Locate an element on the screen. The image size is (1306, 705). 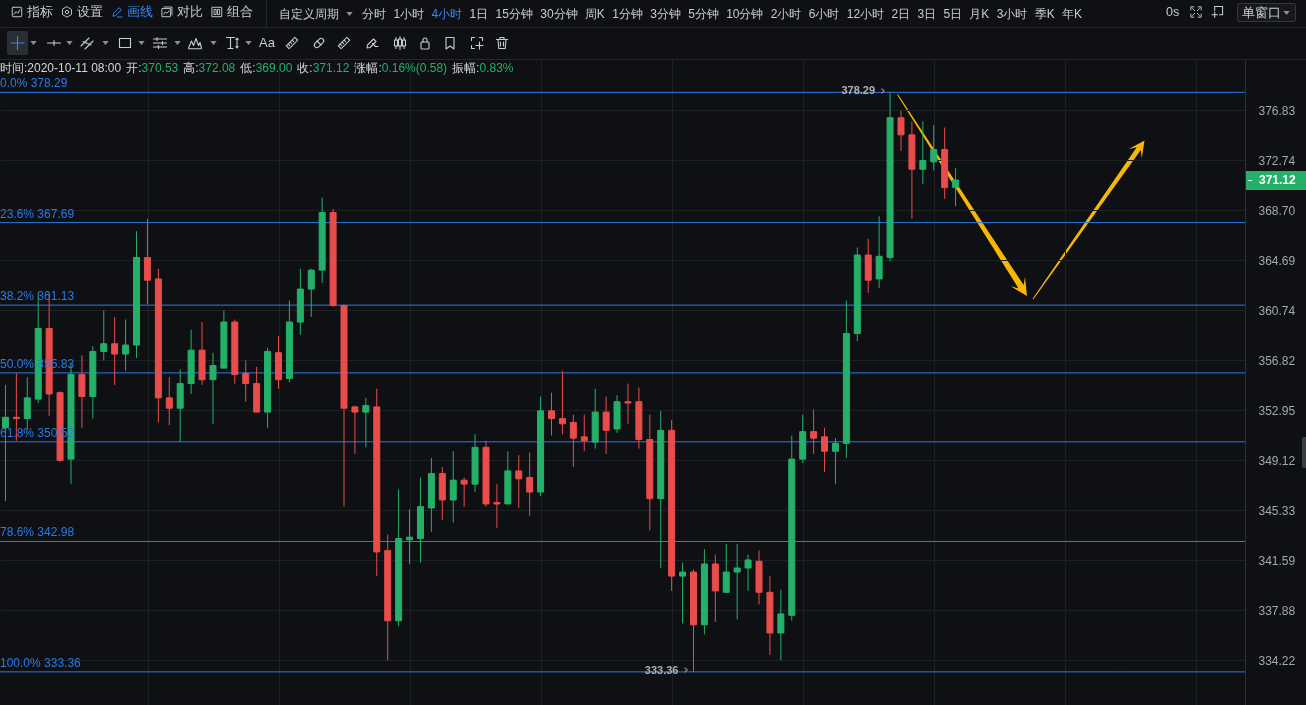
y-tick-label: 368.70 is located at coordinates (1277, 210).